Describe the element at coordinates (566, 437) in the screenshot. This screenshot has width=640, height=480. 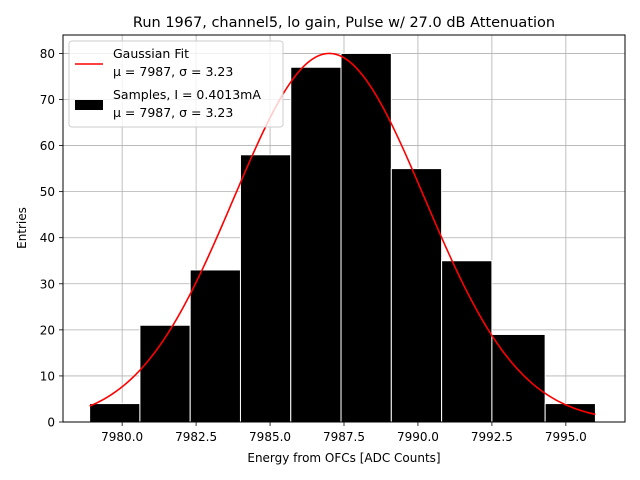
I see `x-tick-label: 7995.0` at that location.